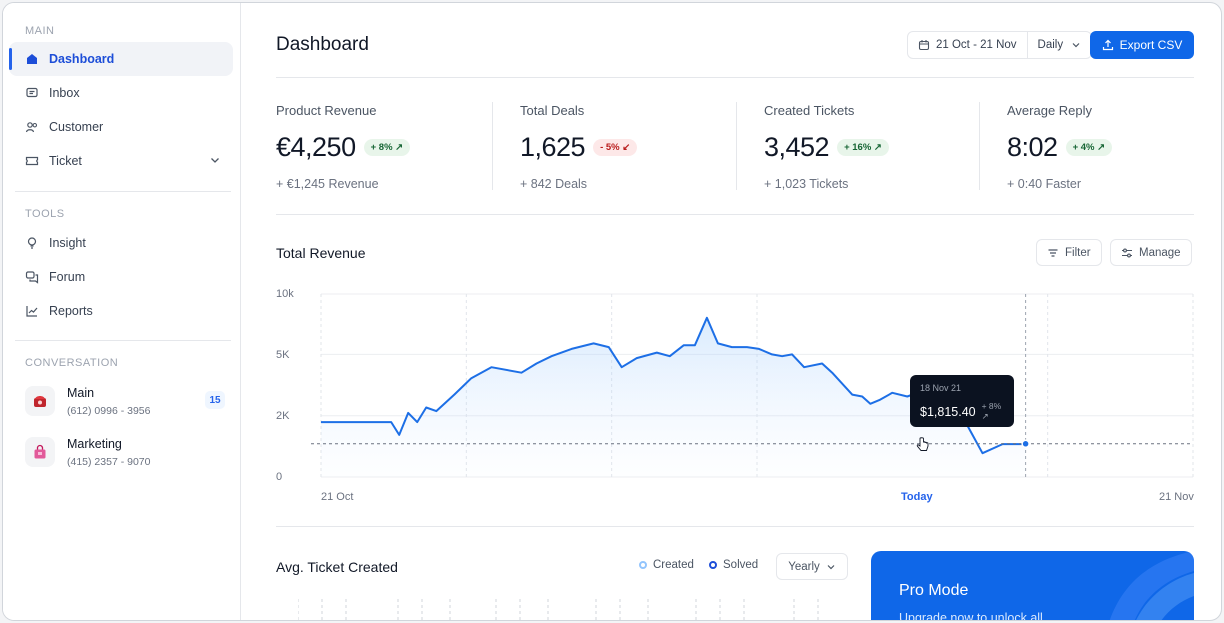 The image size is (1224, 623). Describe the element at coordinates (32, 127) in the screenshot. I see `users-icon` at that location.